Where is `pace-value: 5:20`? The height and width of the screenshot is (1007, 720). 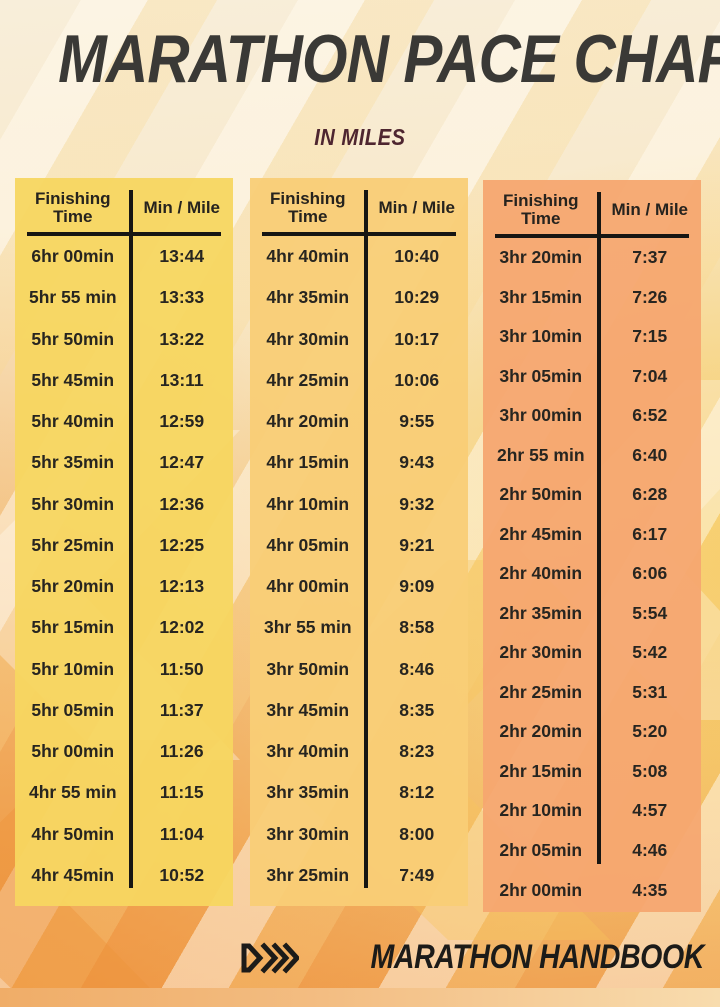 pace-value: 5:20 is located at coordinates (650, 731).